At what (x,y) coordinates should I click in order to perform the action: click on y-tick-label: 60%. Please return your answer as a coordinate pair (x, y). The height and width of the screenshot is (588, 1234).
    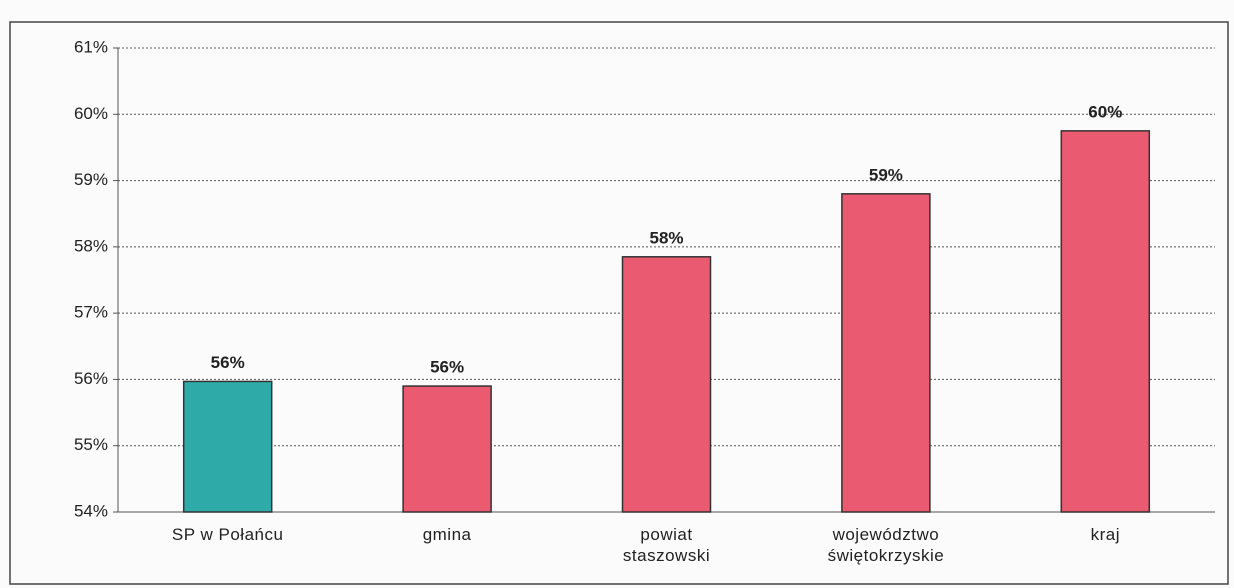
    Looking at the image, I should click on (91, 113).